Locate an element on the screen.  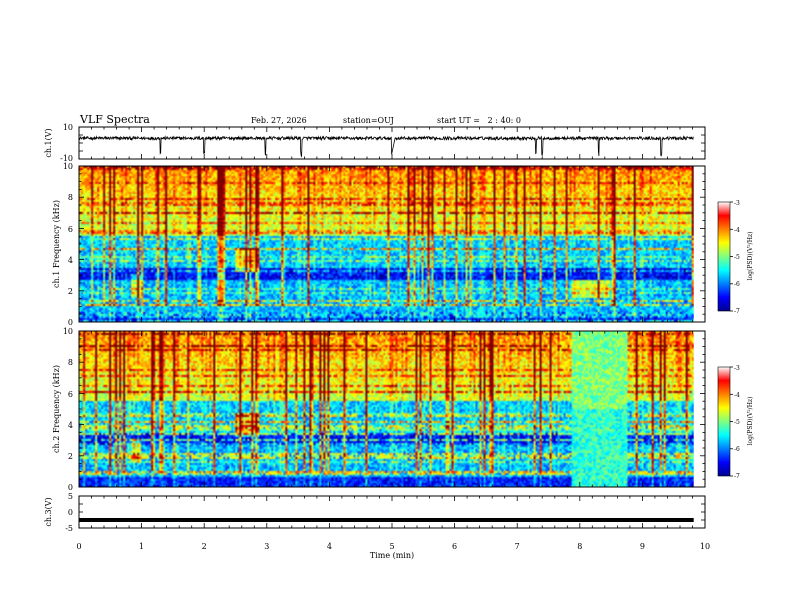
ch1-spec-ytick: 4 is located at coordinates (70, 260).